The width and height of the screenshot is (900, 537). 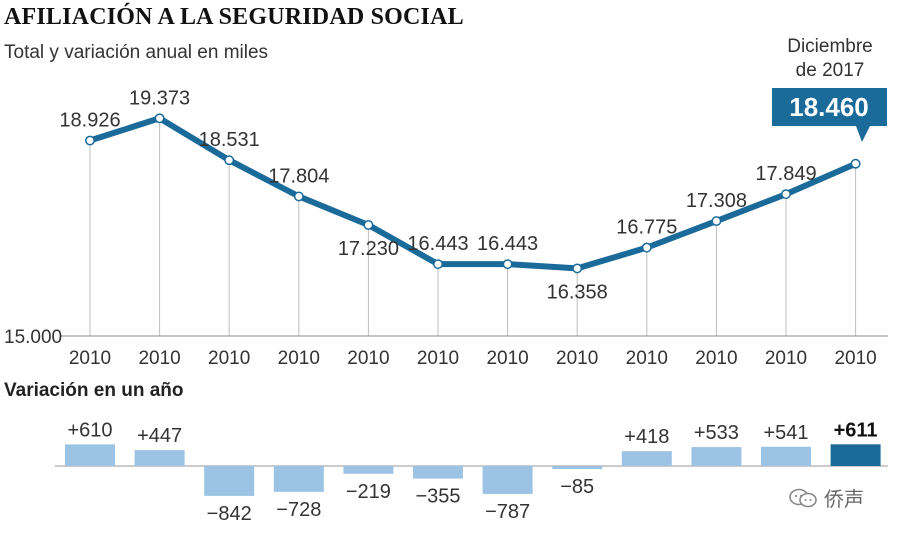 I want to click on data-label: 17.849, so click(x=785, y=174).